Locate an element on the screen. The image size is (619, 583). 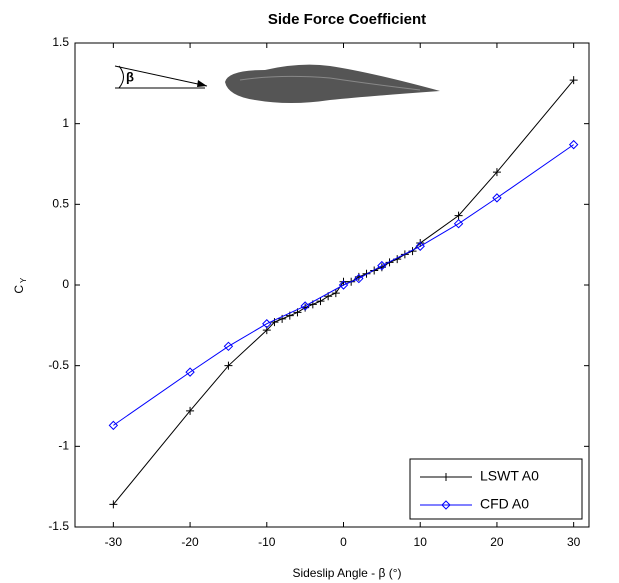
y-tick-label: 0.5 is located at coordinates (60, 204).